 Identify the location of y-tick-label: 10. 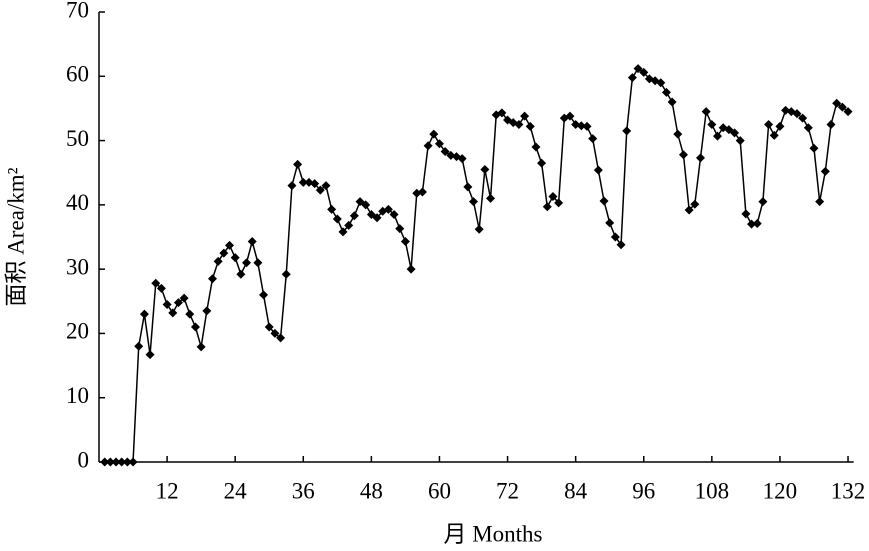
(77, 395).